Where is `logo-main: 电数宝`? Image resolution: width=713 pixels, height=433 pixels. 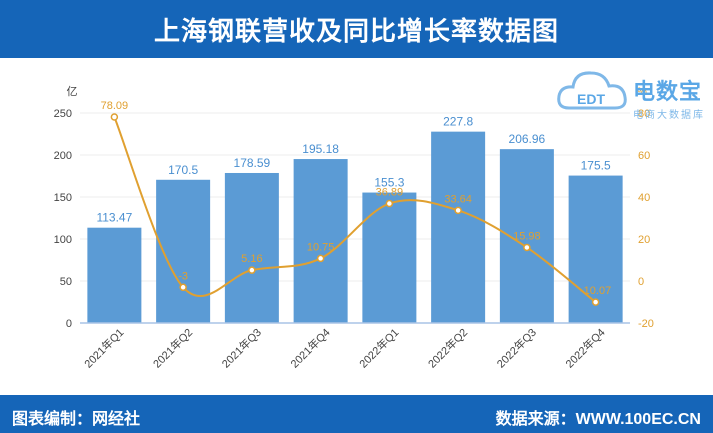
logo-main: 电数宝 is located at coordinates (668, 91).